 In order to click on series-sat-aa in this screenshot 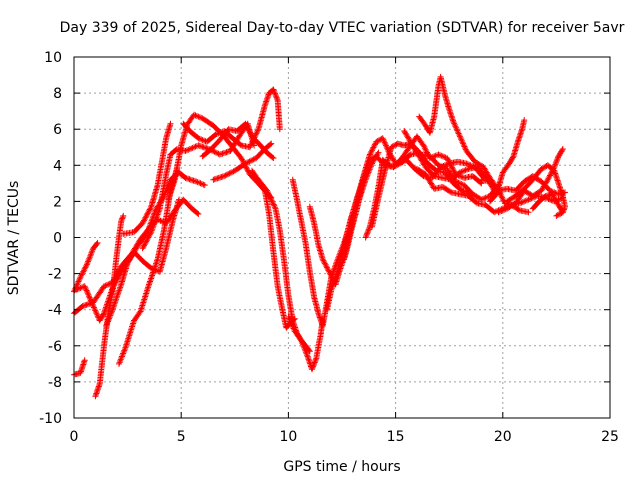, I will do `click(507, 161)`.